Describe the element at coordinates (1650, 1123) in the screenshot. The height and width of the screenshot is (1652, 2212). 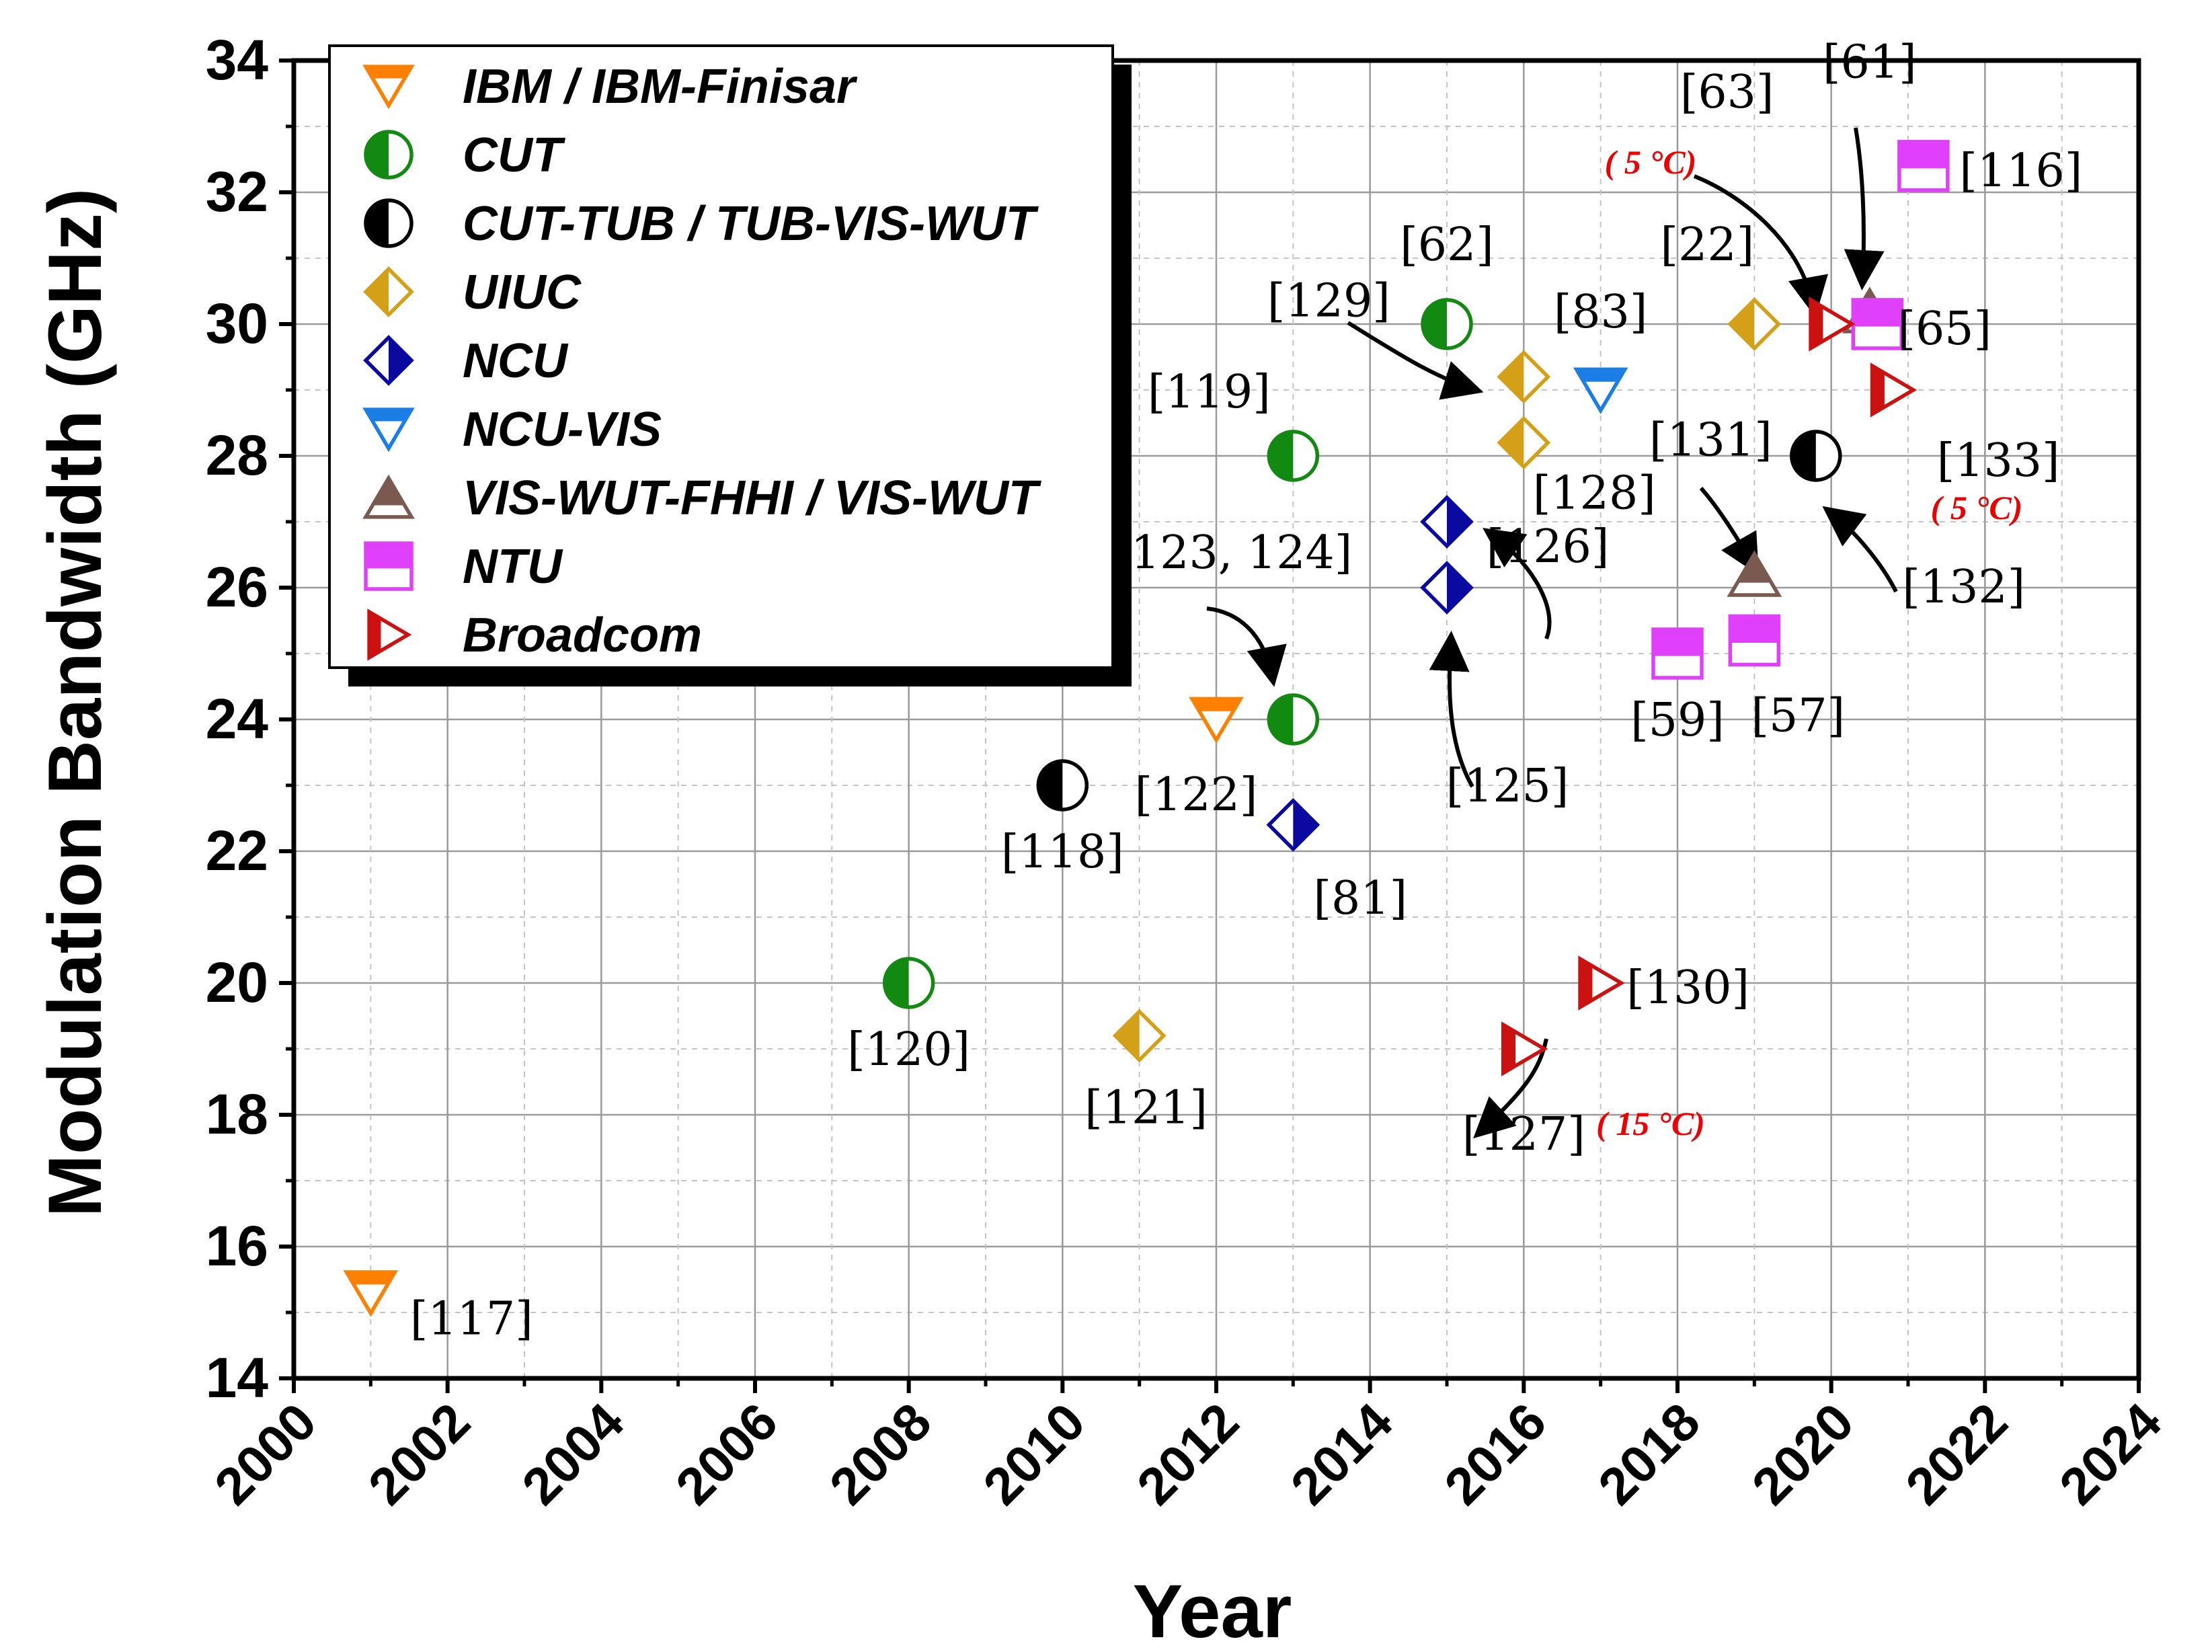
I see `temperature-note: ( 15 °C)` at that location.